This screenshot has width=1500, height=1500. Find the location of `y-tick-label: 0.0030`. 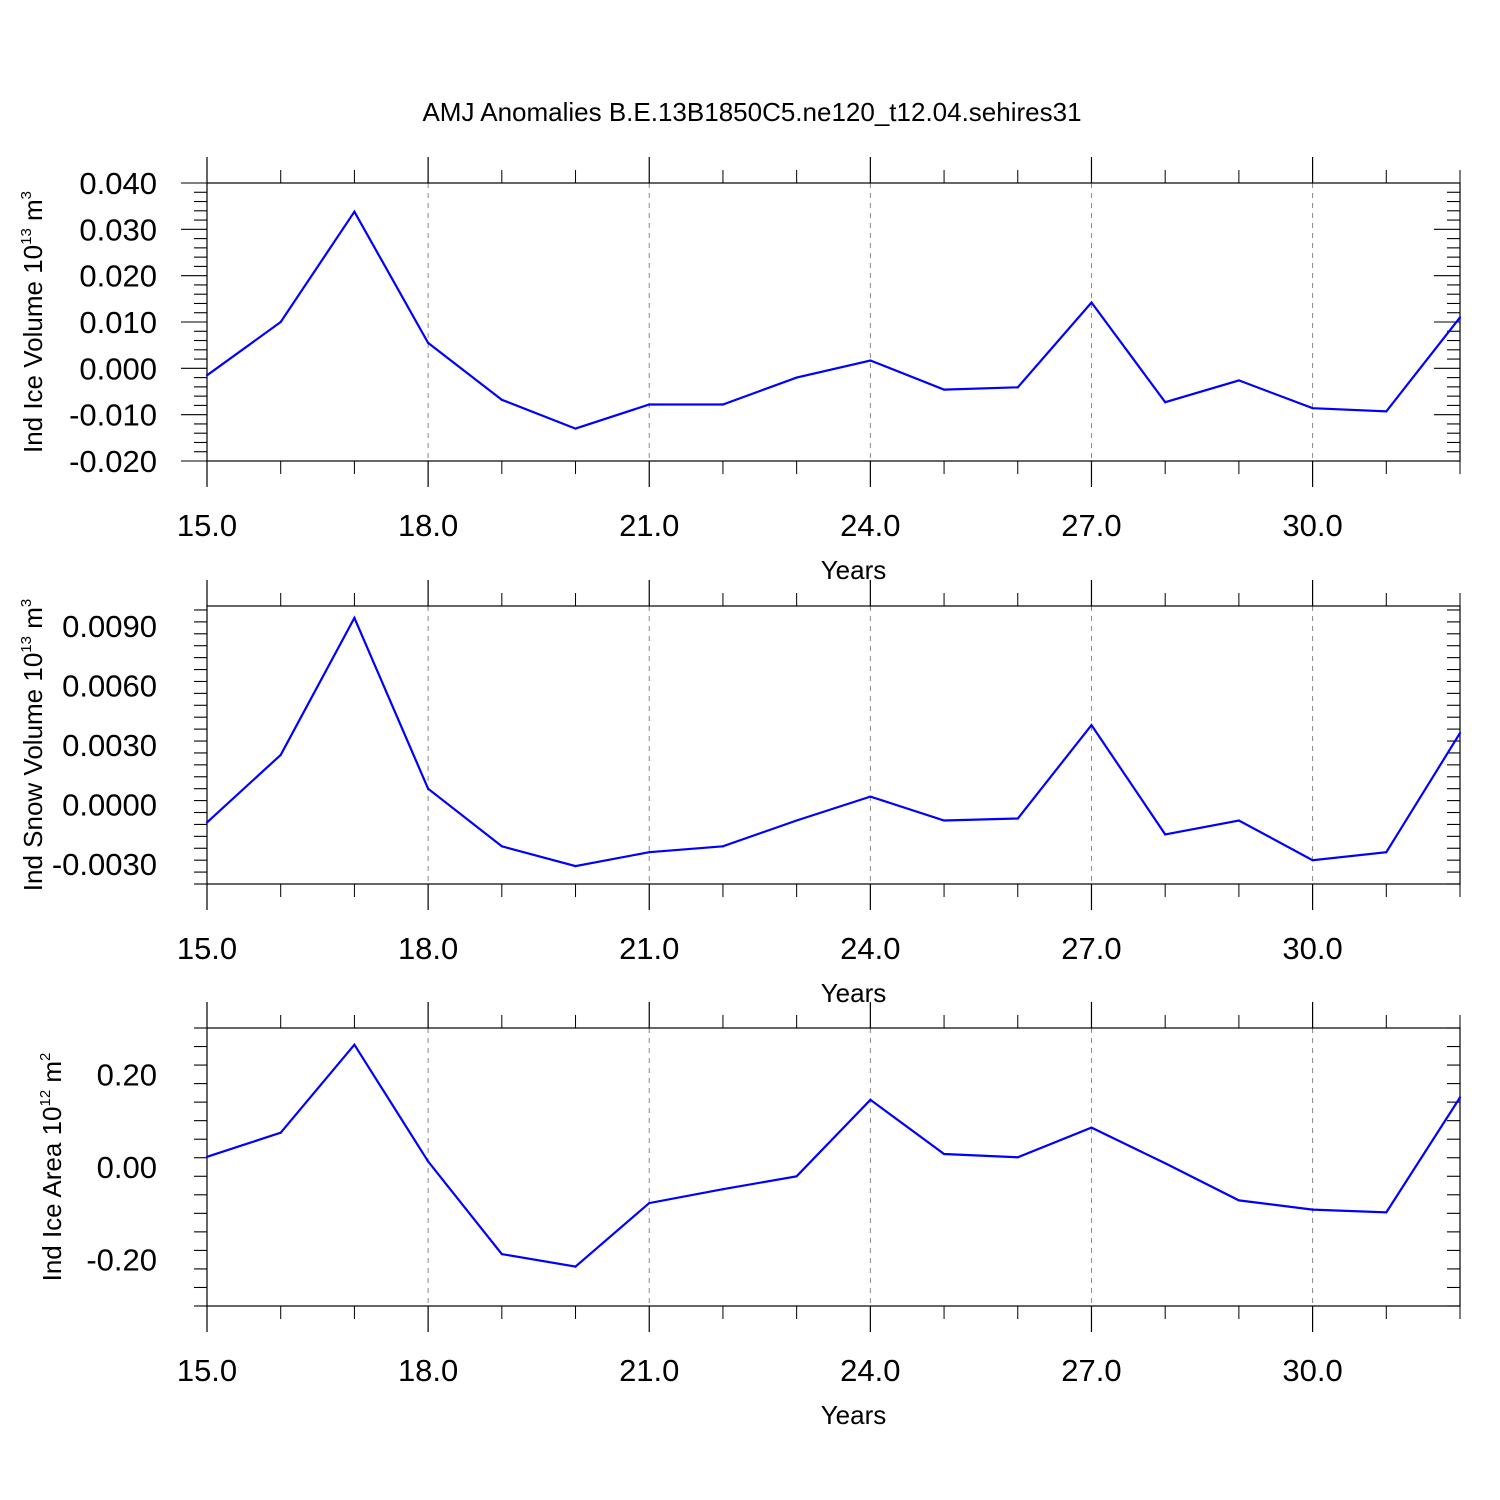

y-tick-label: 0.0030 is located at coordinates (109, 745).